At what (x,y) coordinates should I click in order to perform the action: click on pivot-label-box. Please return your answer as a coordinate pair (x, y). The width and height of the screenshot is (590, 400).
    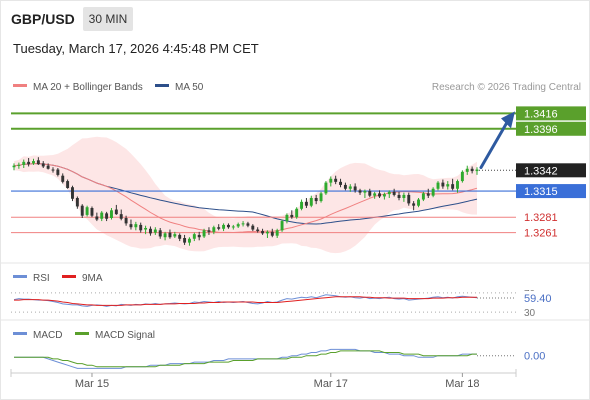
    Looking at the image, I should click on (551, 191).